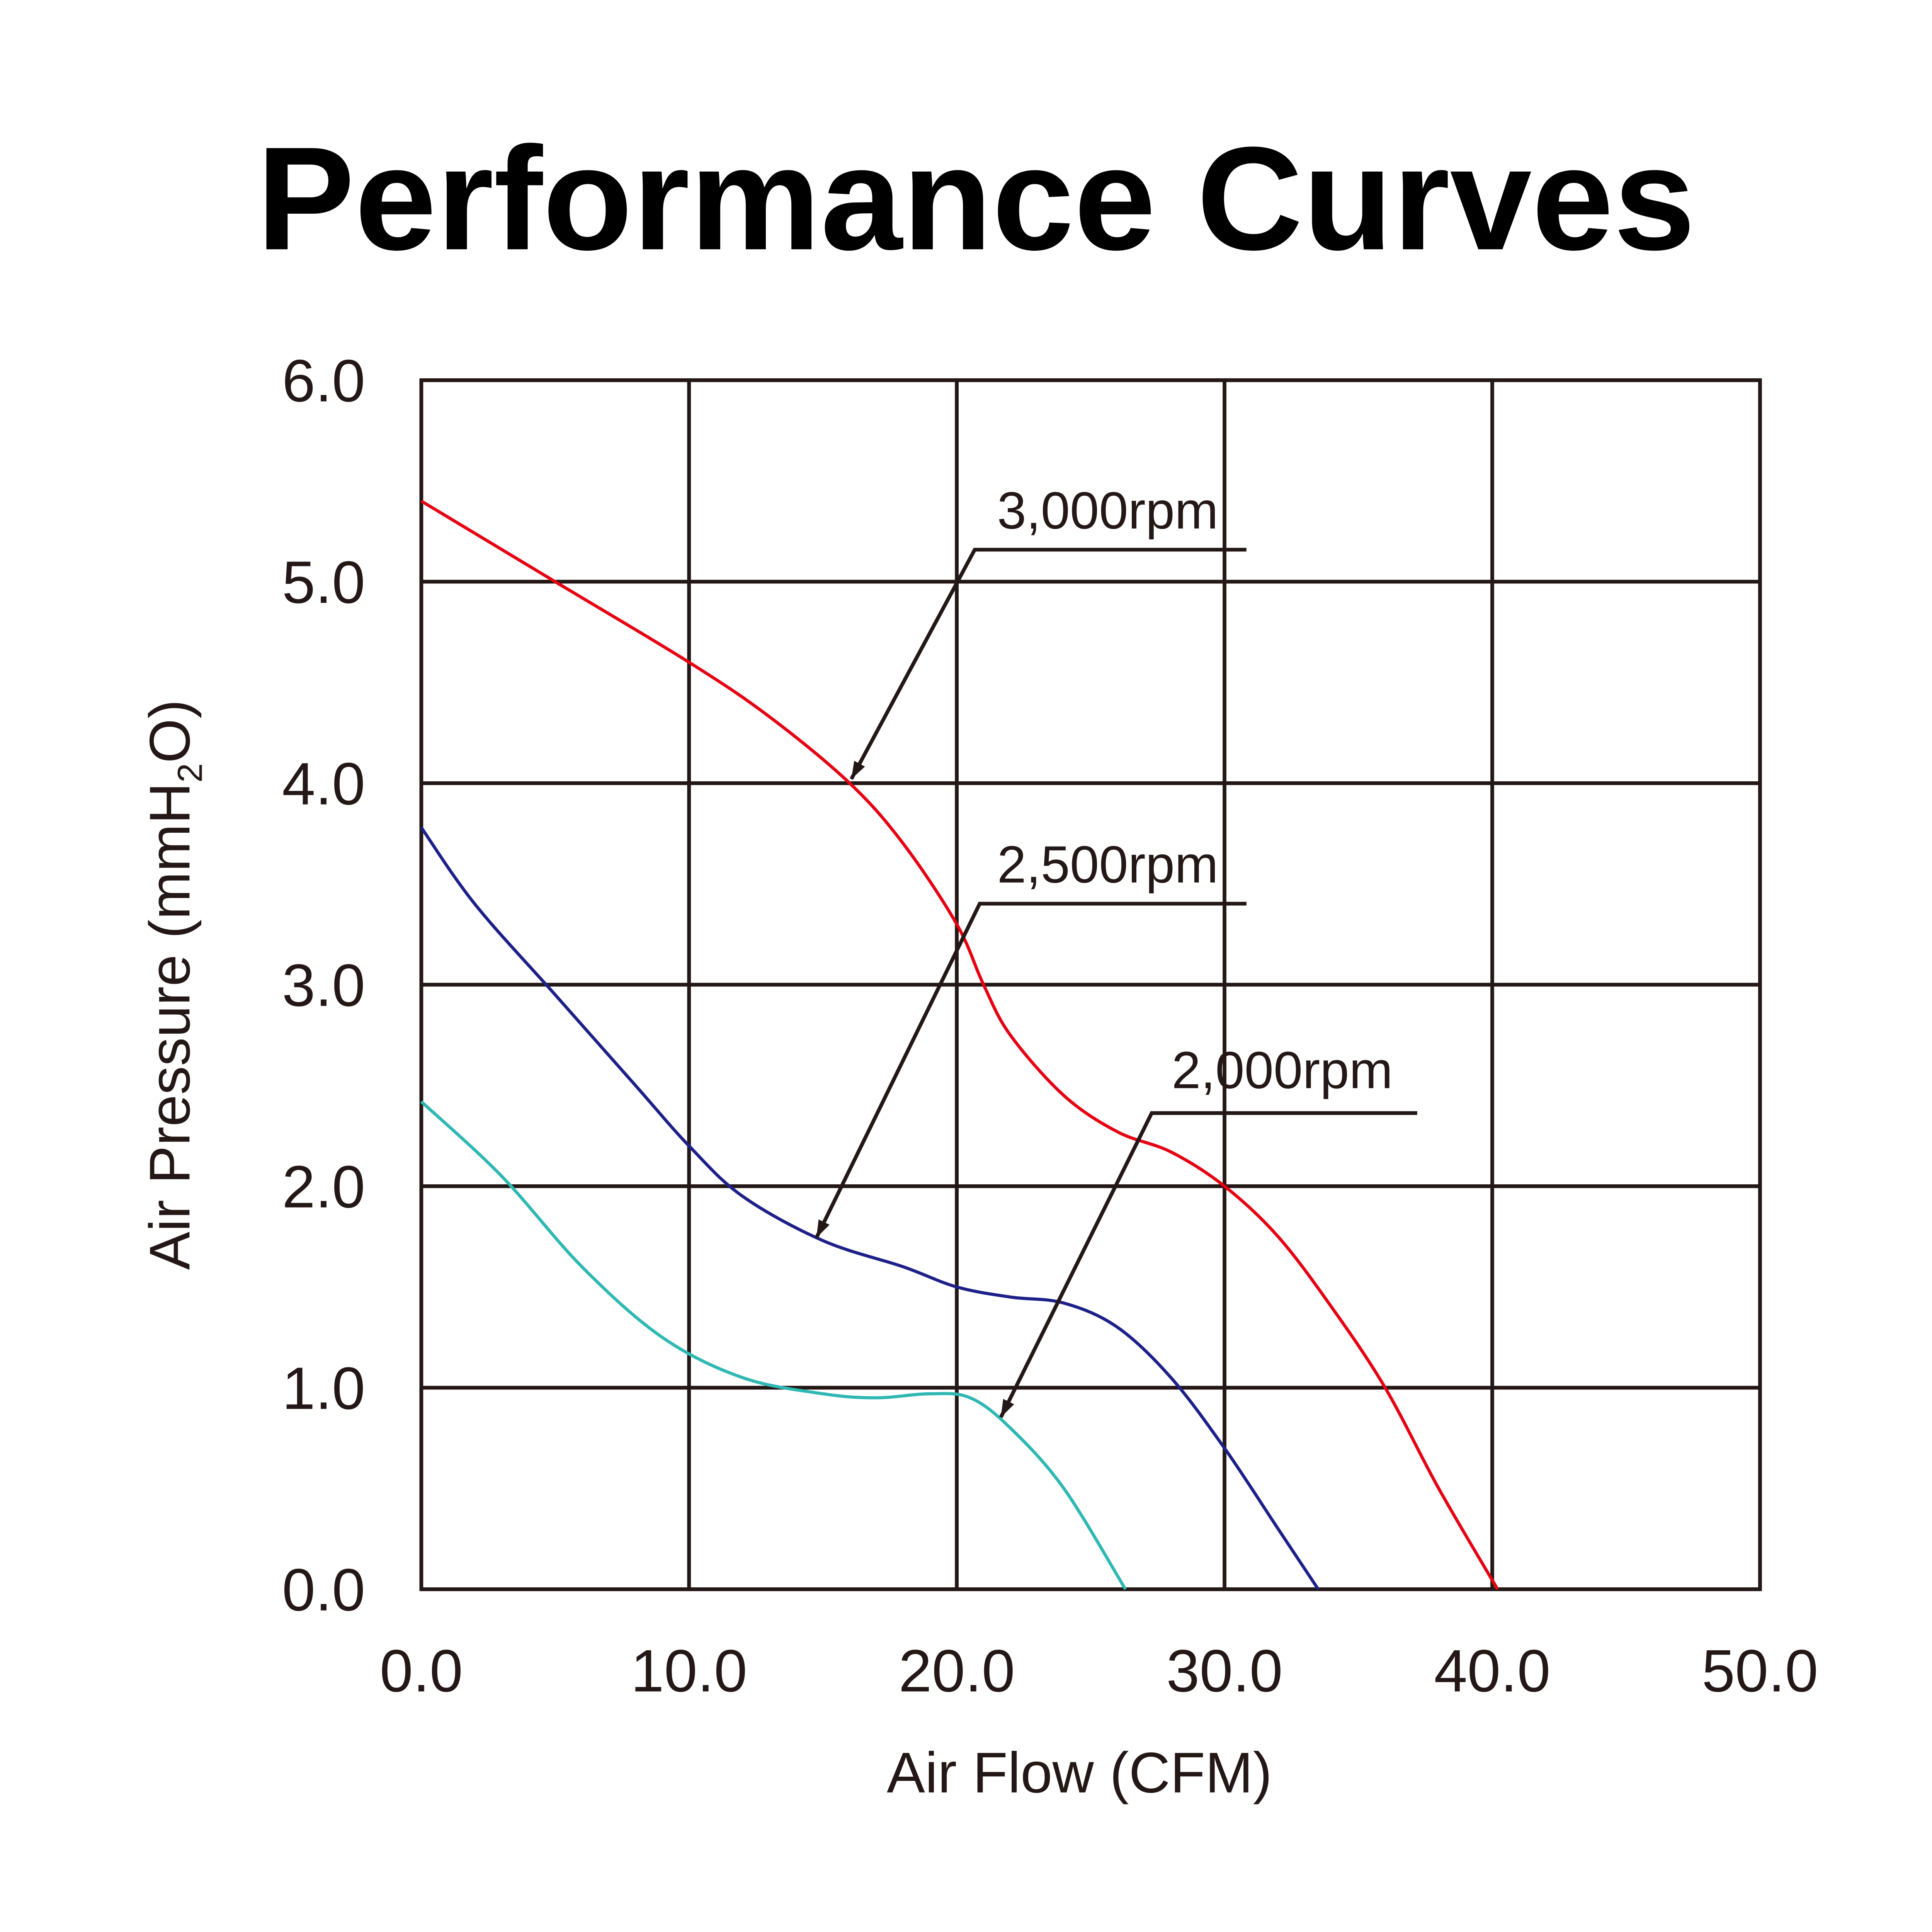 The width and height of the screenshot is (1932, 1932). What do you see at coordinates (773, 1345) in the screenshot?
I see `series-line-2000rpm` at bounding box center [773, 1345].